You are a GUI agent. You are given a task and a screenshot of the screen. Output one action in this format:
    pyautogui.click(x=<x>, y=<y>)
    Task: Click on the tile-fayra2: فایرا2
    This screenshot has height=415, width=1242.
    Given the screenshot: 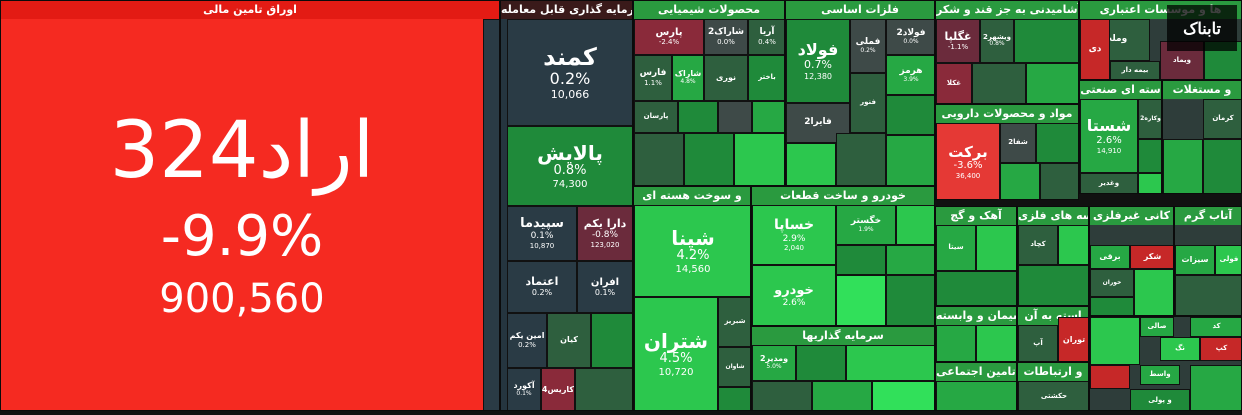 What is the action you would take?
    pyautogui.click(x=818, y=123)
    